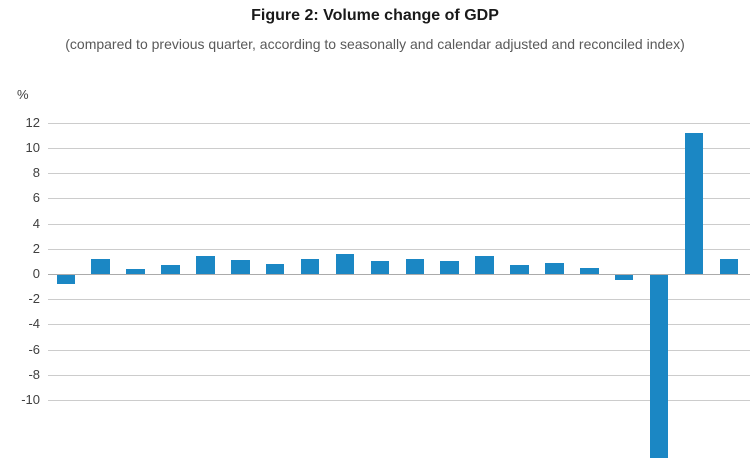  I want to click on figure-title: Figure 2: Volume change of GDP, so click(375, 15).